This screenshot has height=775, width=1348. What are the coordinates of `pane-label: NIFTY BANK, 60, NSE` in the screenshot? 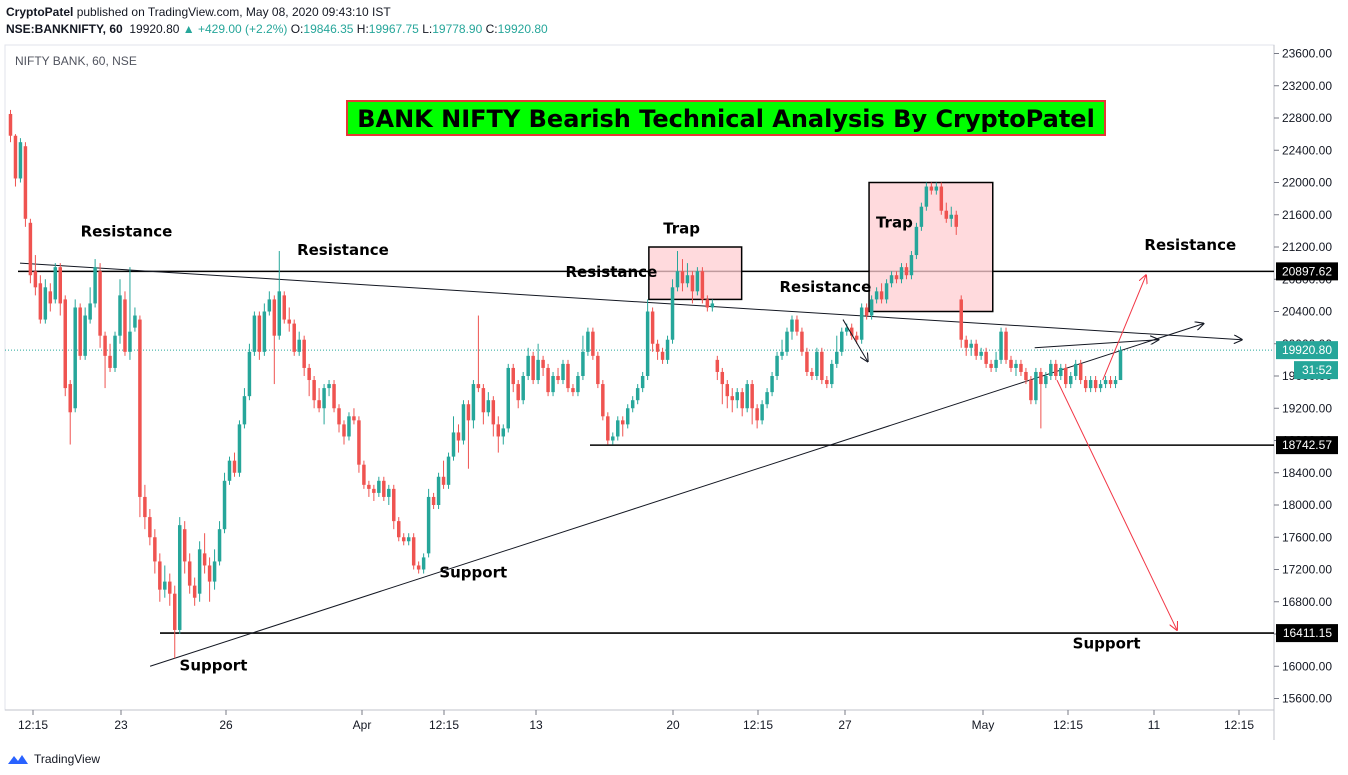 It's located at (76, 61).